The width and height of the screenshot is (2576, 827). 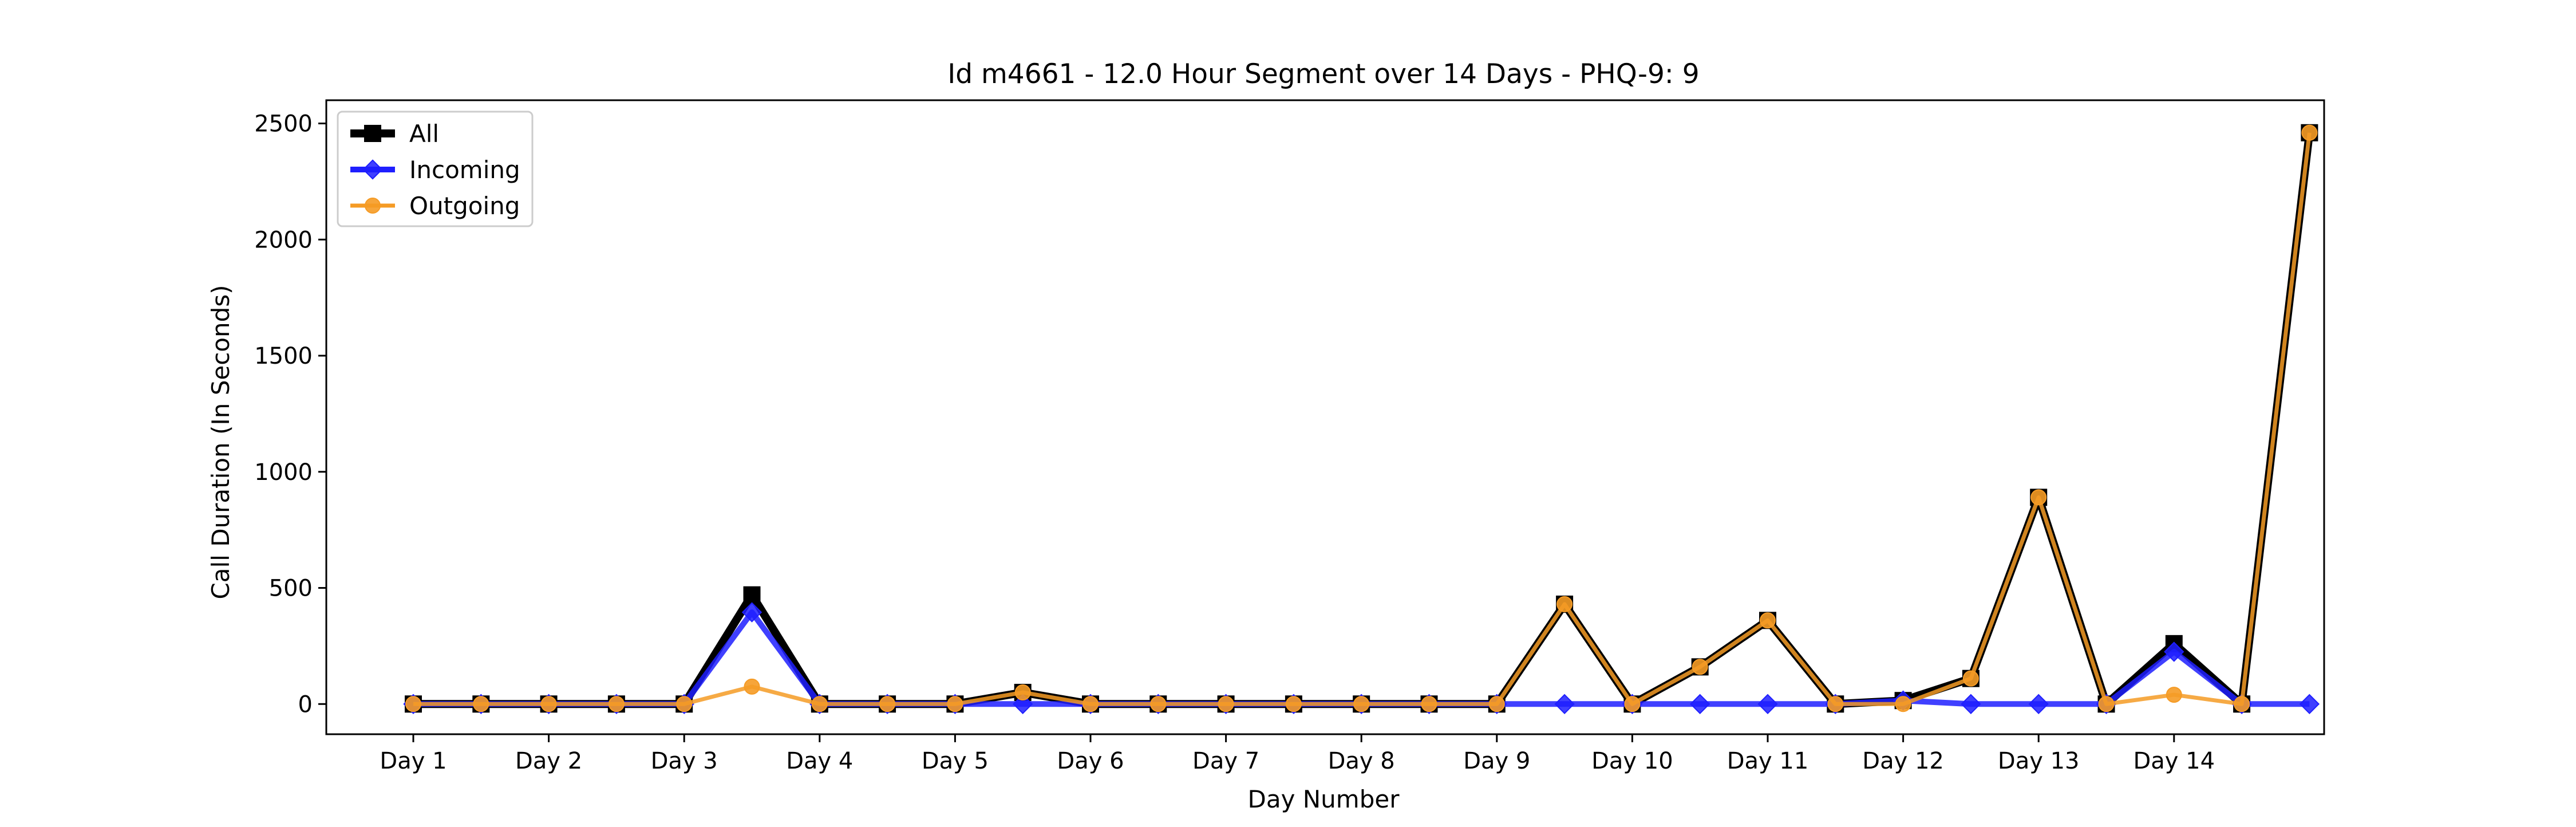 What do you see at coordinates (1496, 761) in the screenshot?
I see `x-tick-label: Day 9` at bounding box center [1496, 761].